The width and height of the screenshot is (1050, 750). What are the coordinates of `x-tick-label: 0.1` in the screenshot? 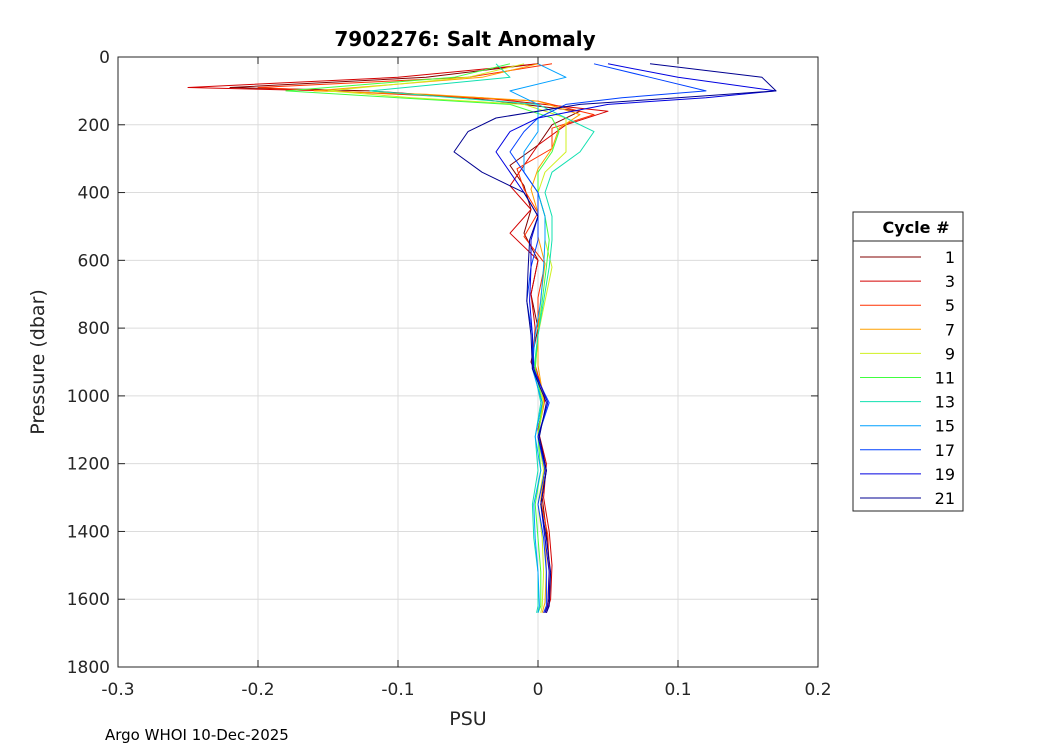 It's located at (677, 690).